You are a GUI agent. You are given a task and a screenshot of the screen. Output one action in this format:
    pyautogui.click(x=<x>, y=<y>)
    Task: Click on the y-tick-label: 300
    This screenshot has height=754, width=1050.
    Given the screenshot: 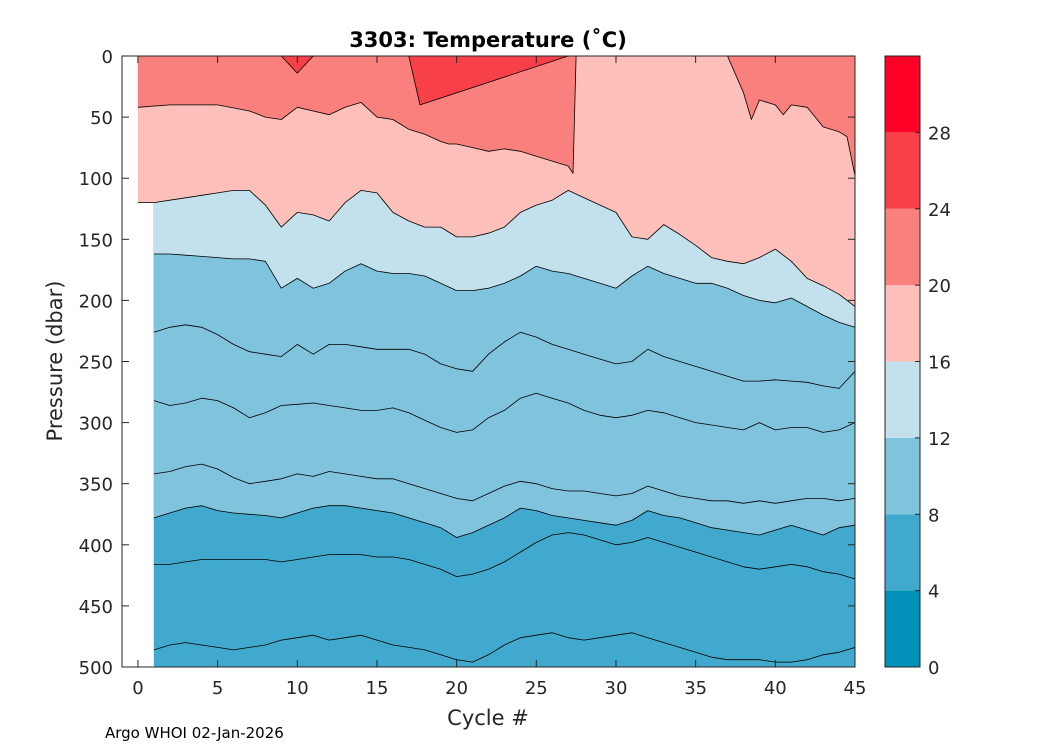 What is the action you would take?
    pyautogui.click(x=96, y=424)
    